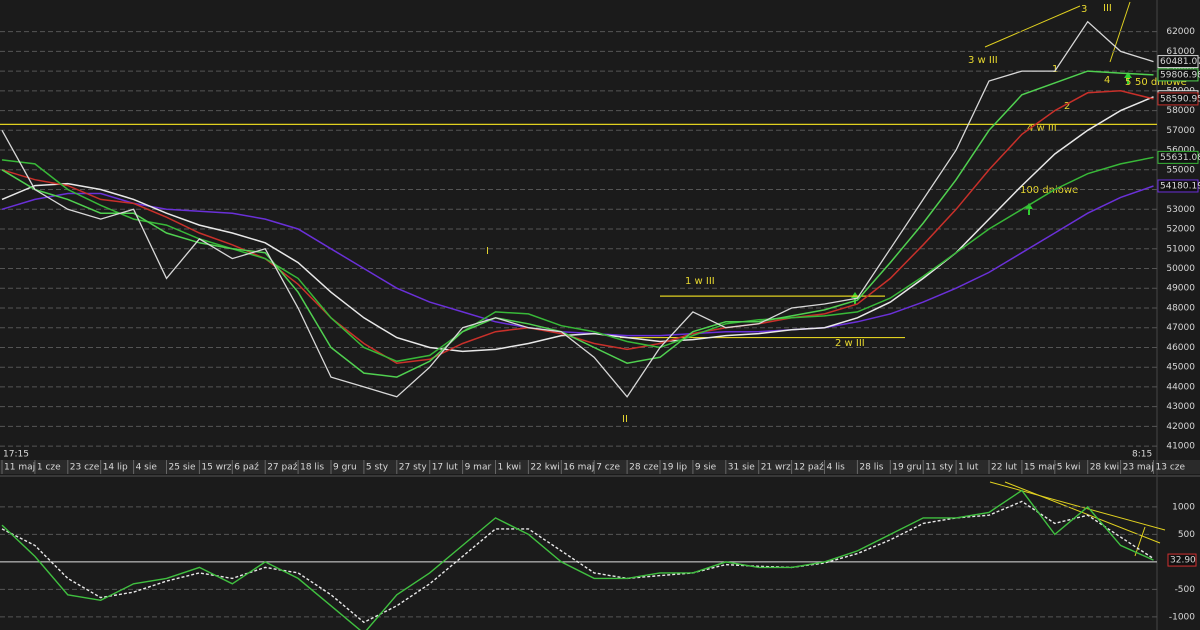 The width and height of the screenshot is (1200, 630). What do you see at coordinates (544, 468) in the screenshot?
I see `x-tick-label: 22 kwi` at bounding box center [544, 468].